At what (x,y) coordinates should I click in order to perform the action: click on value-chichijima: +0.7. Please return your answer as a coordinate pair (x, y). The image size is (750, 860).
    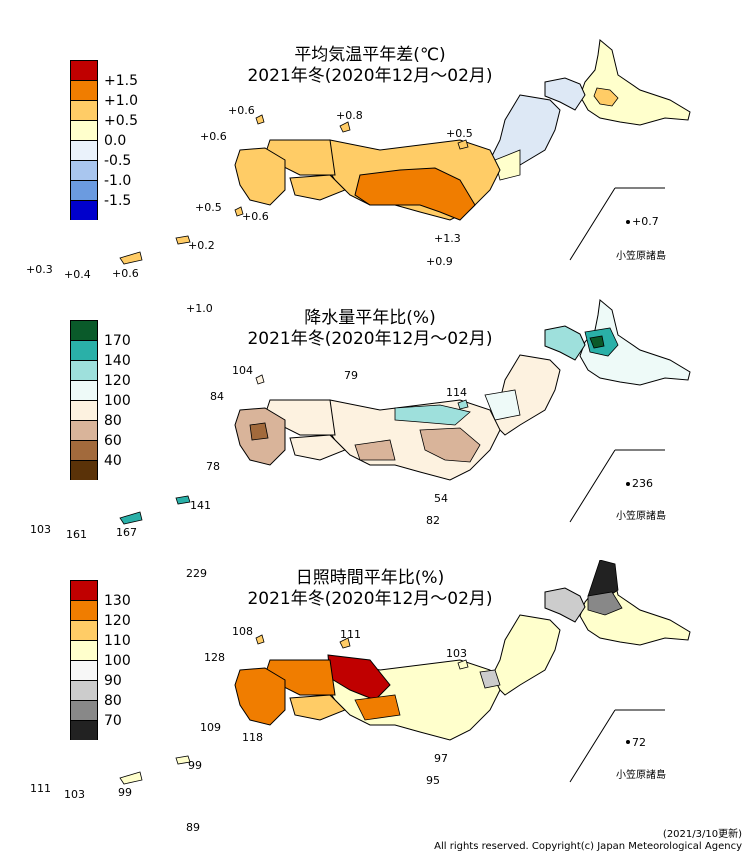
    Looking at the image, I should click on (645, 221).